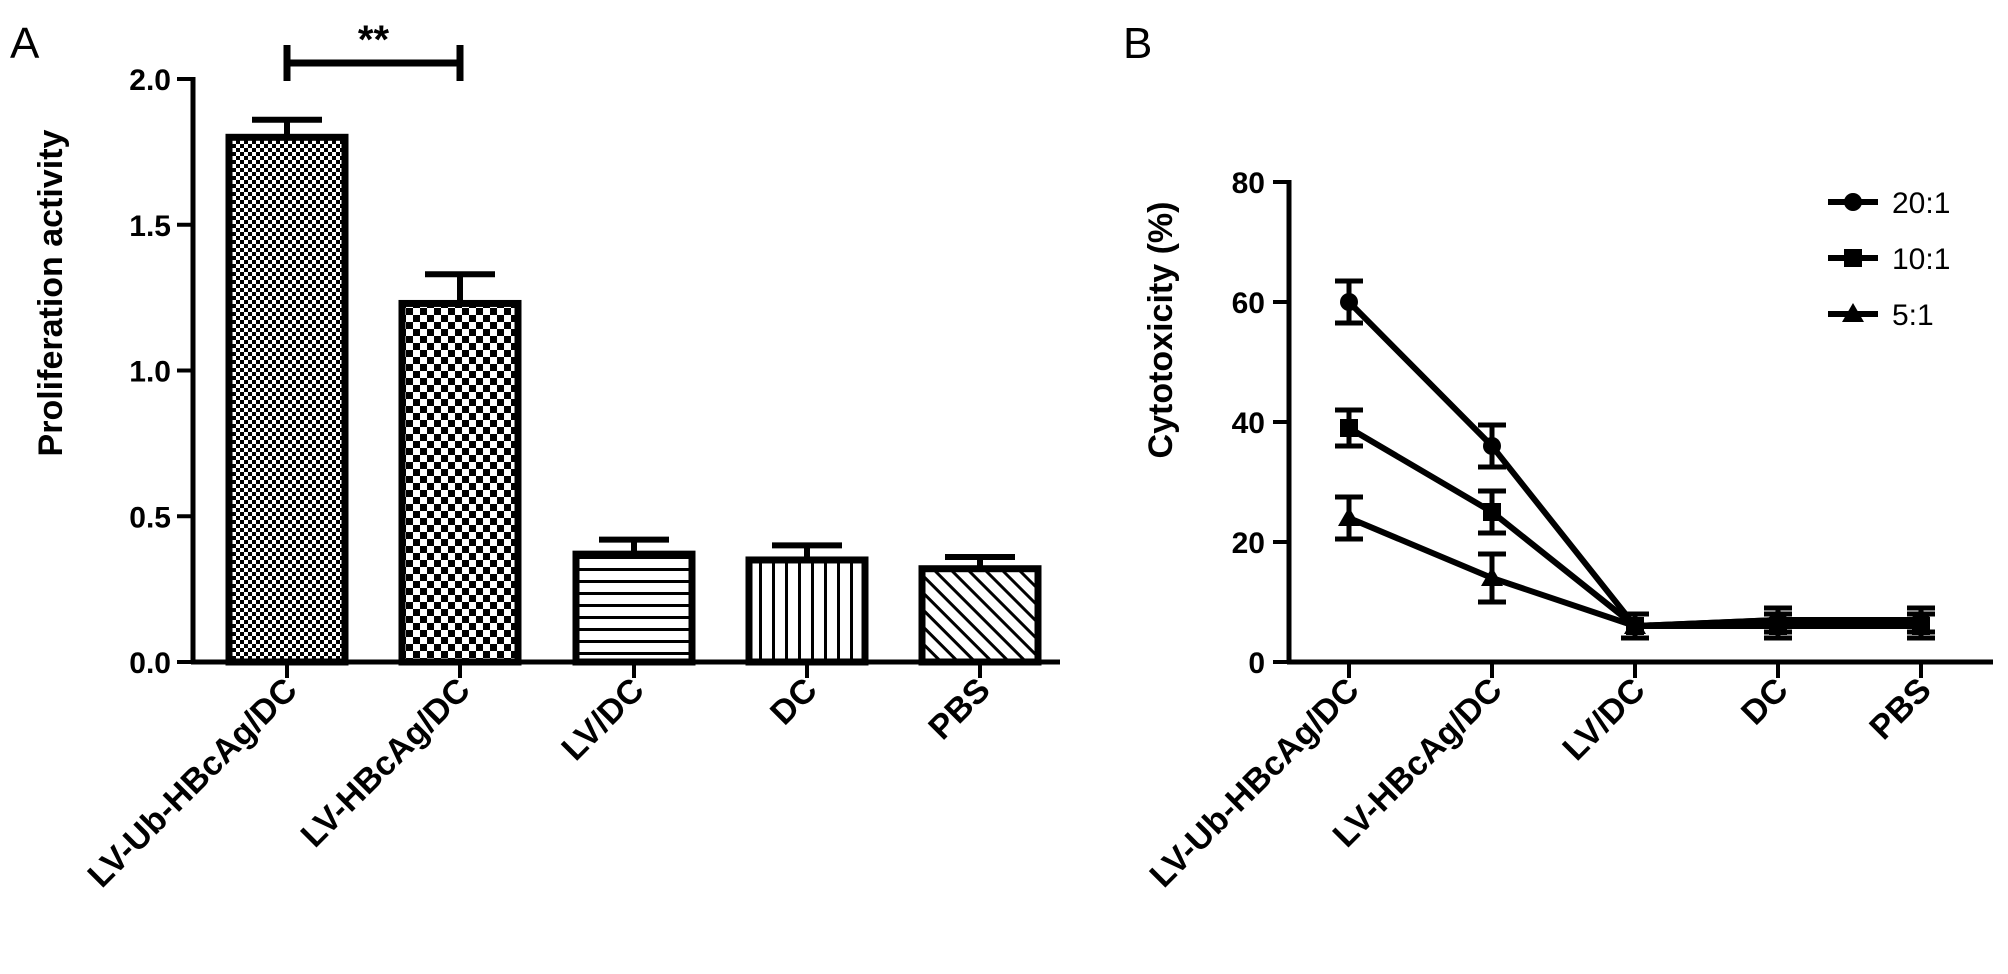 This screenshot has height=974, width=2008. What do you see at coordinates (1248, 303) in the screenshot?
I see `panel-b-y-tick-label: 60` at bounding box center [1248, 303].